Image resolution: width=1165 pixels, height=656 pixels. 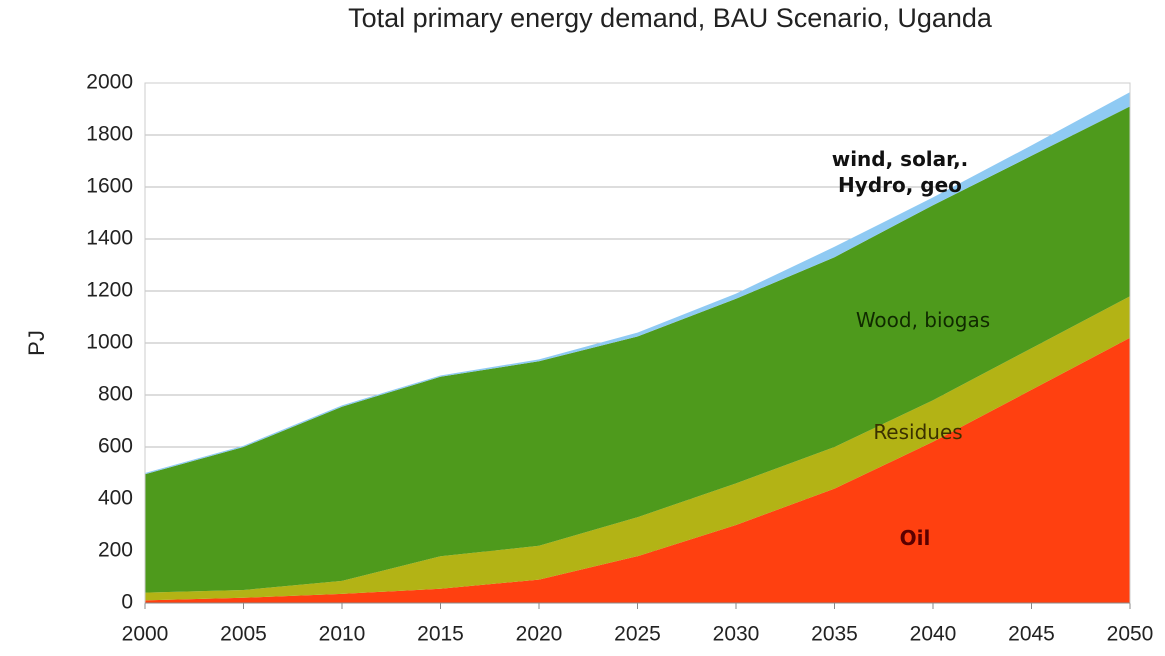 What do you see at coordinates (115, 498) in the screenshot?
I see `y-tick-label: 400` at bounding box center [115, 498].